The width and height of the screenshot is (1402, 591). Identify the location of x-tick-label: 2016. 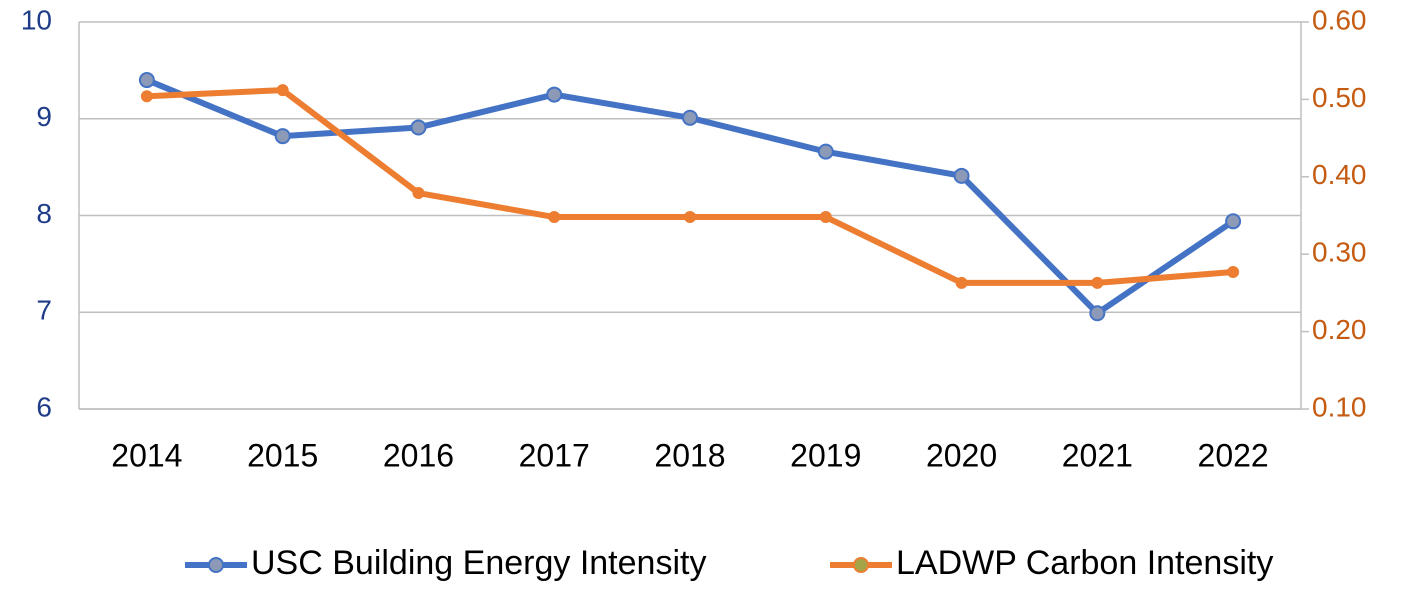
(418, 455).